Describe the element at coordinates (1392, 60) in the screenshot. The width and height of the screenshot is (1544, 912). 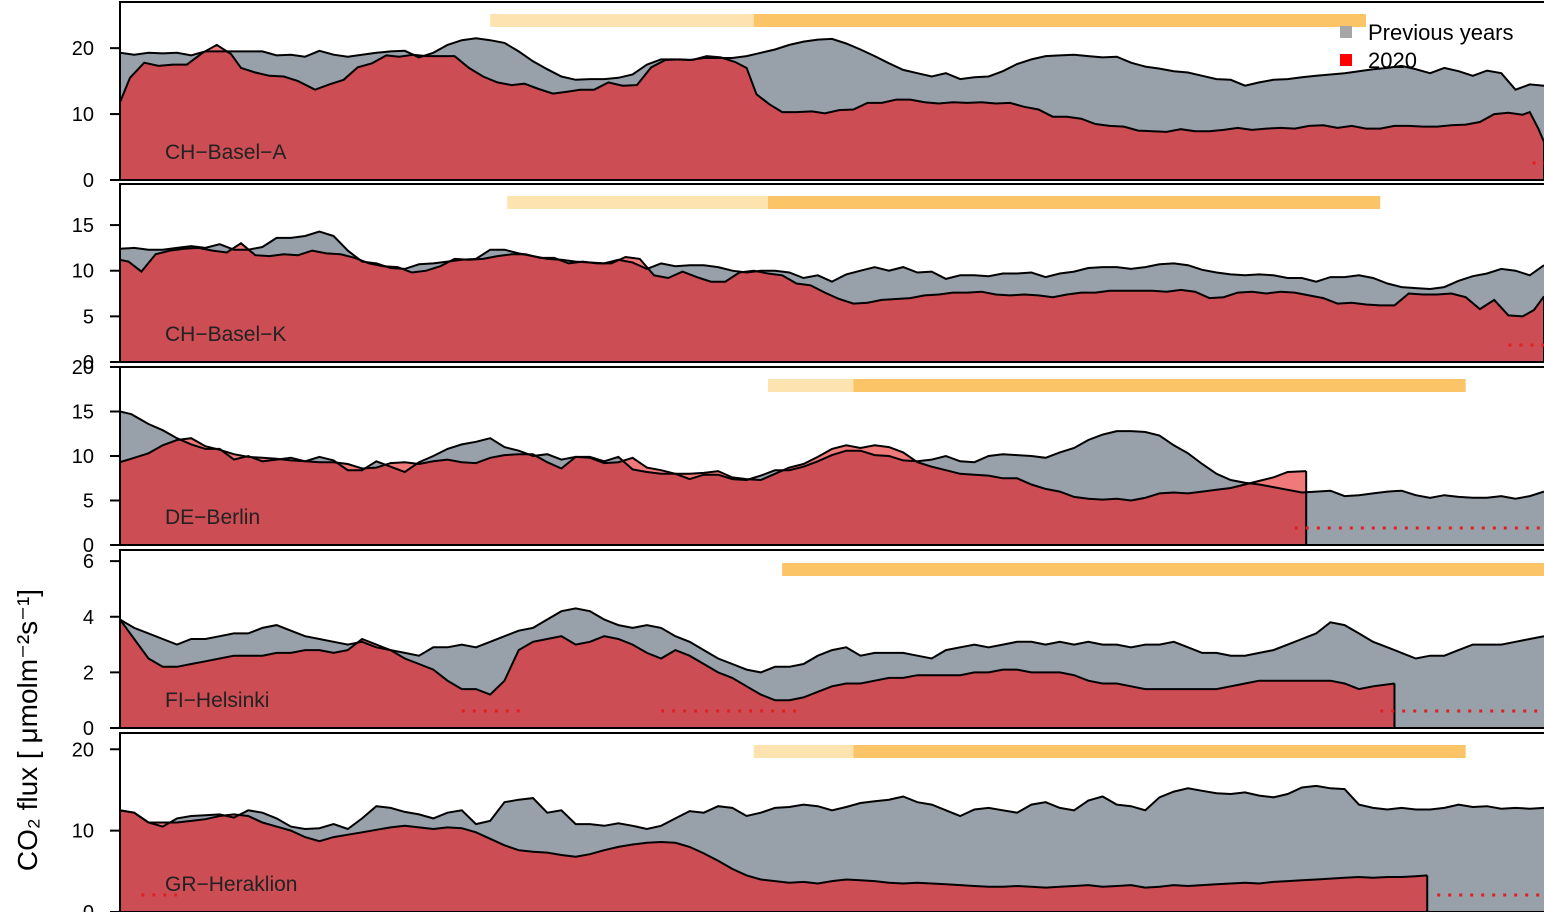
I see `legend-label-2020: 2020` at that location.